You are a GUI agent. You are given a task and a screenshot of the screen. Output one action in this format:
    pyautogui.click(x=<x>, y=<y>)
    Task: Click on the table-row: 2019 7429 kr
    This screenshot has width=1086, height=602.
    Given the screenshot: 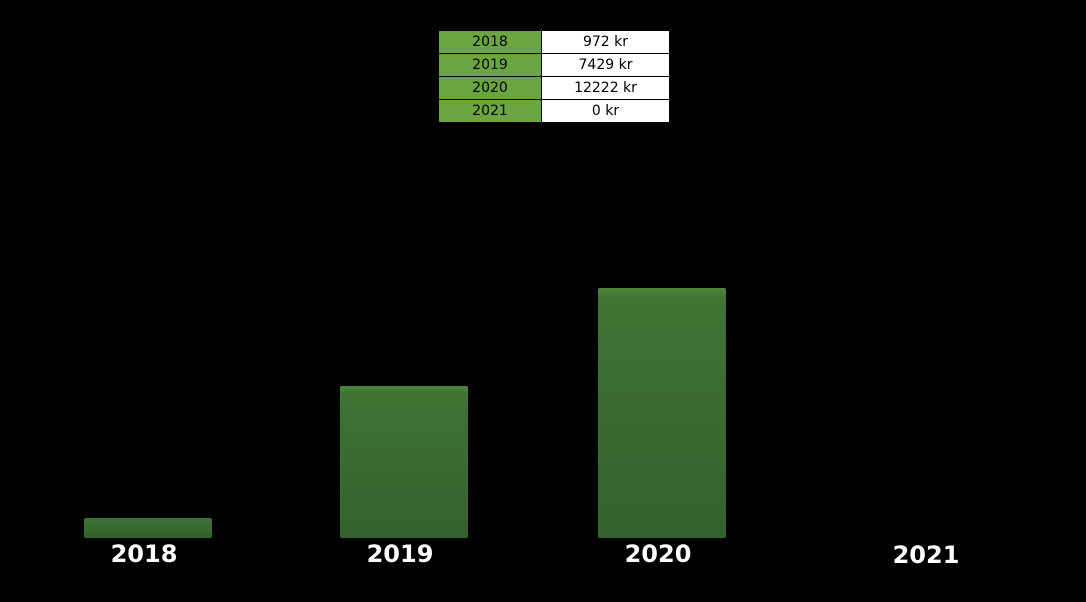 What is the action you would take?
    pyautogui.click(x=554, y=65)
    